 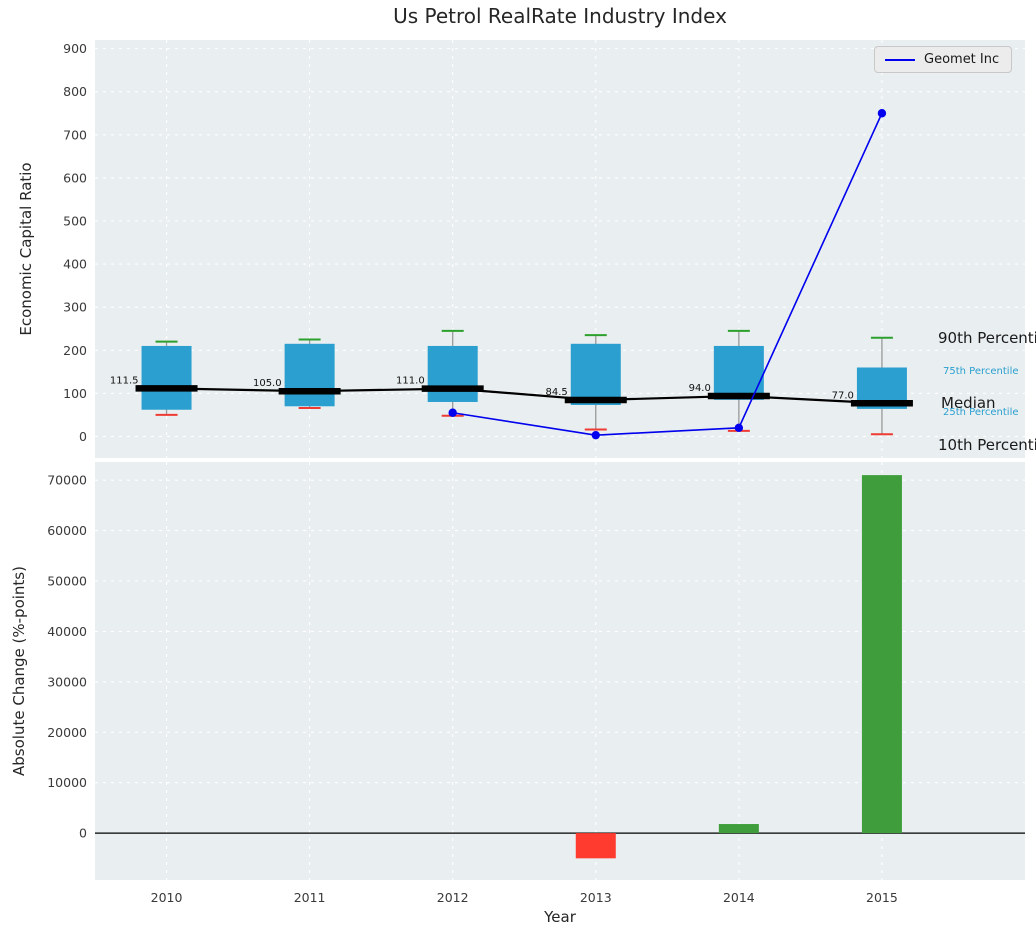 What do you see at coordinates (557, 392) in the screenshot?
I see `tick-label: 84.5` at bounding box center [557, 392].